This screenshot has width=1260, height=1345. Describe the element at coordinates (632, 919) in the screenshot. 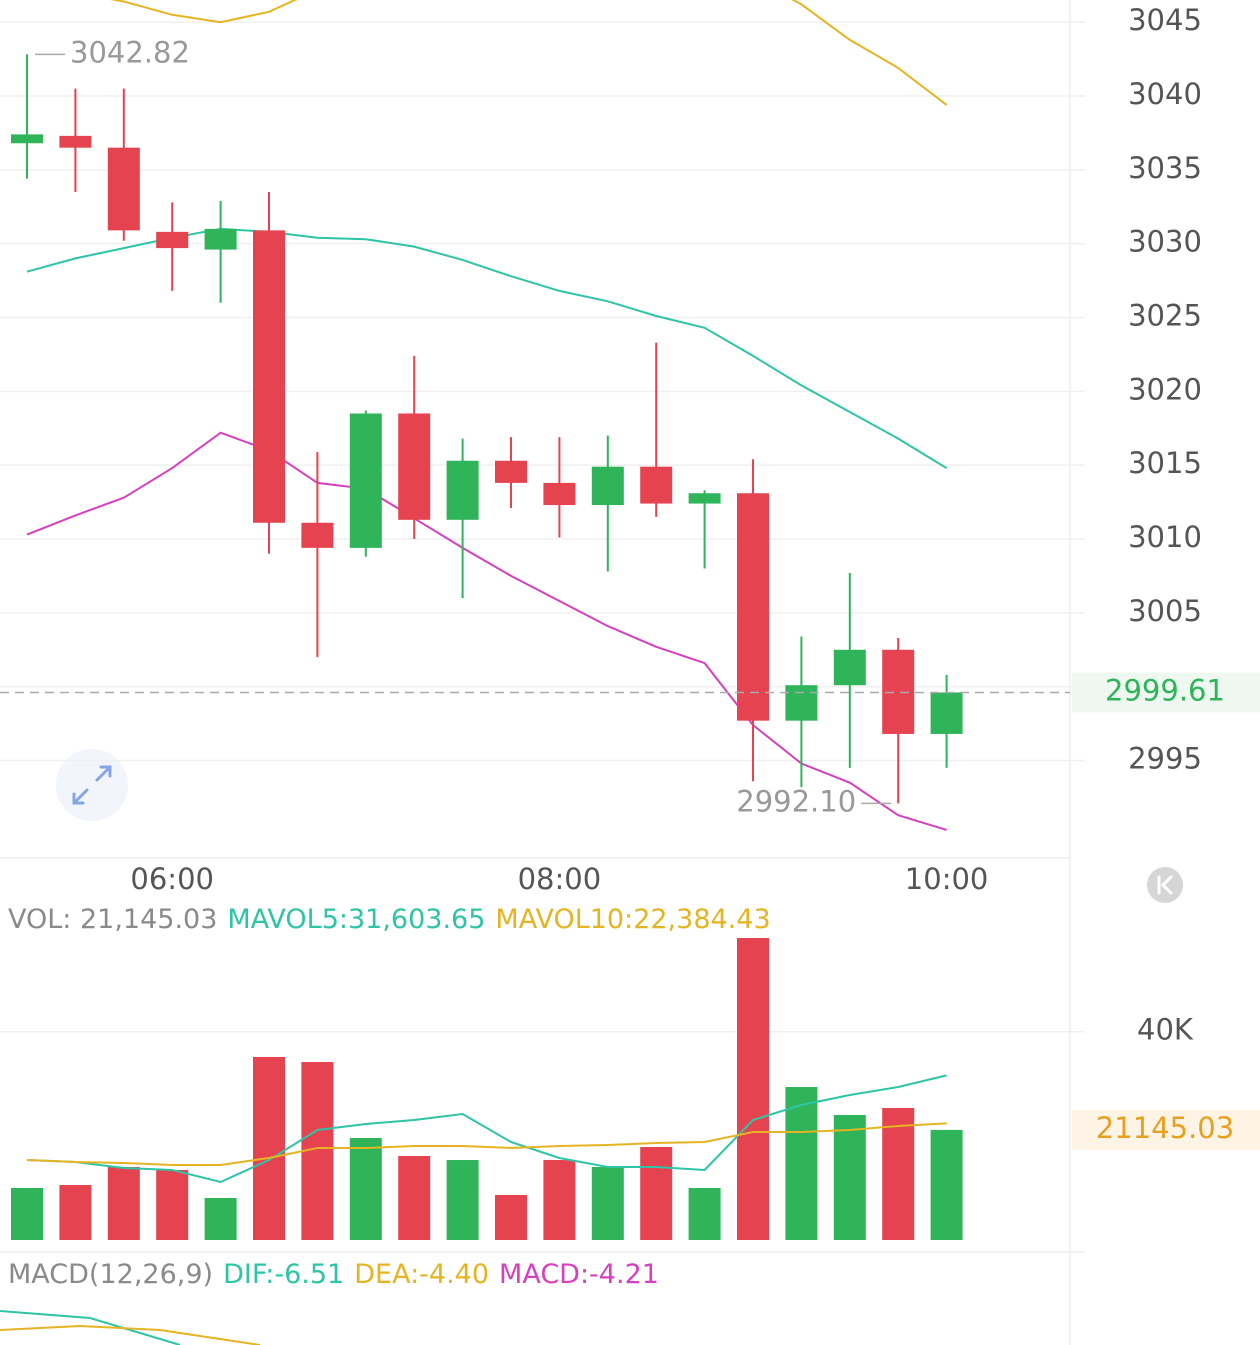

I see `legend-entry: MAVOL10:22,384.43` at that location.